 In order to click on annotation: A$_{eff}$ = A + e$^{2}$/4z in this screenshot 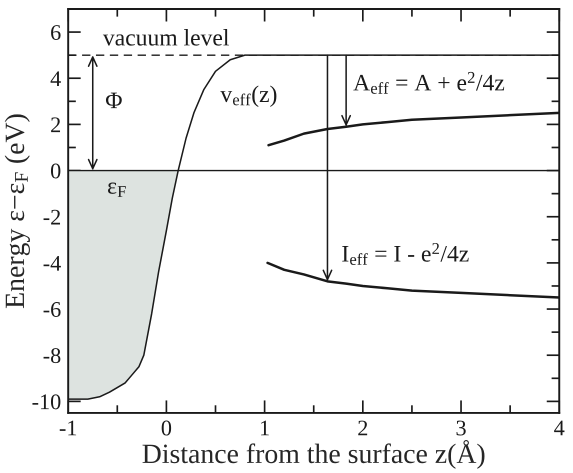, I will do `click(428, 83)`.